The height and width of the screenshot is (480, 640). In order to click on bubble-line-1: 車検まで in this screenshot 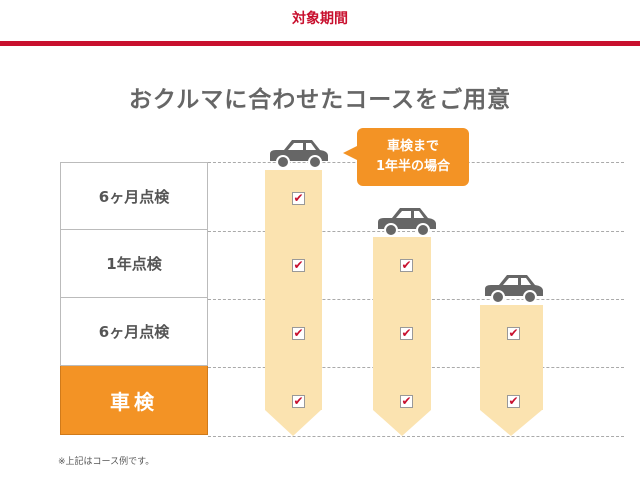, I will do `click(412, 146)`.